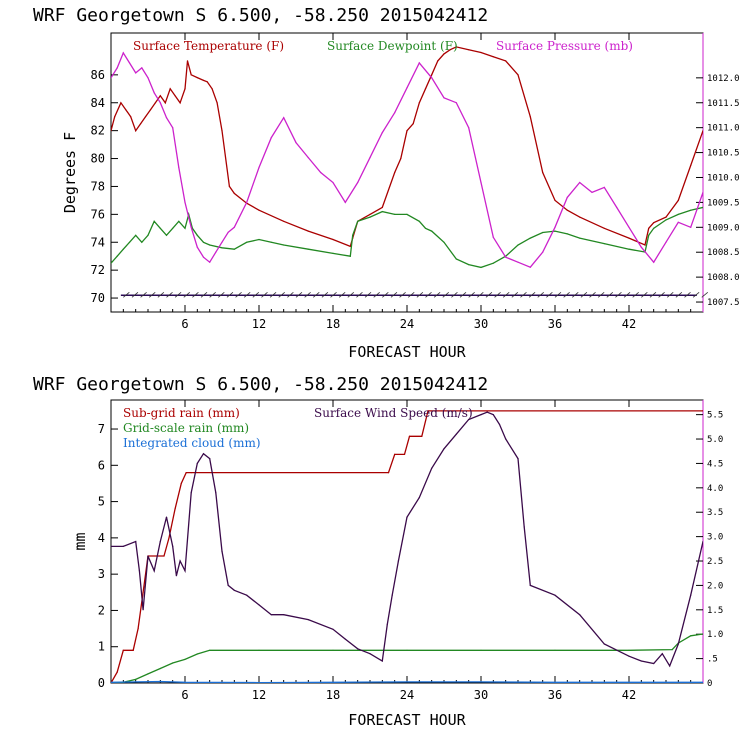  Describe the element at coordinates (629, 695) in the screenshot. I see `x-tick-label: 42` at that location.